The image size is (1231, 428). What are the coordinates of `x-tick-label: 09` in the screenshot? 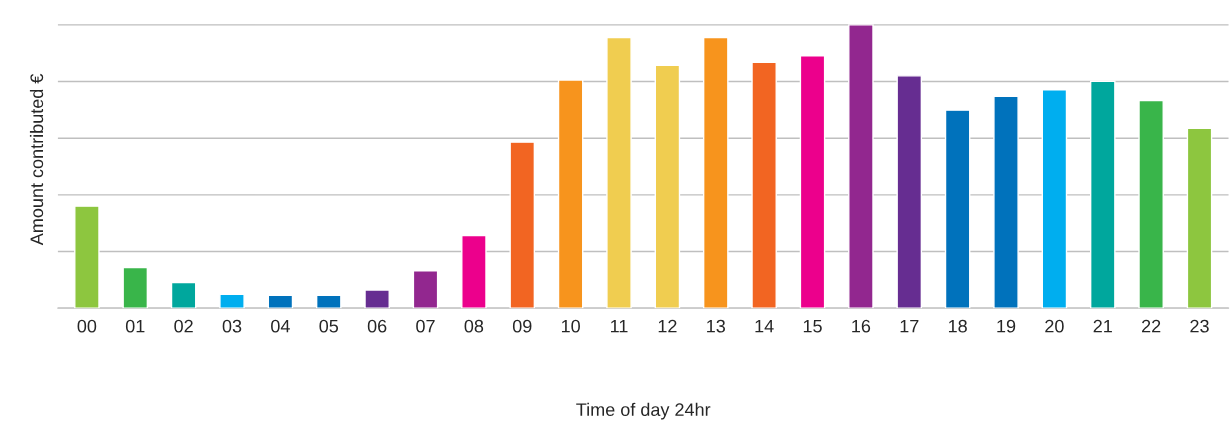 It's located at (522, 326).